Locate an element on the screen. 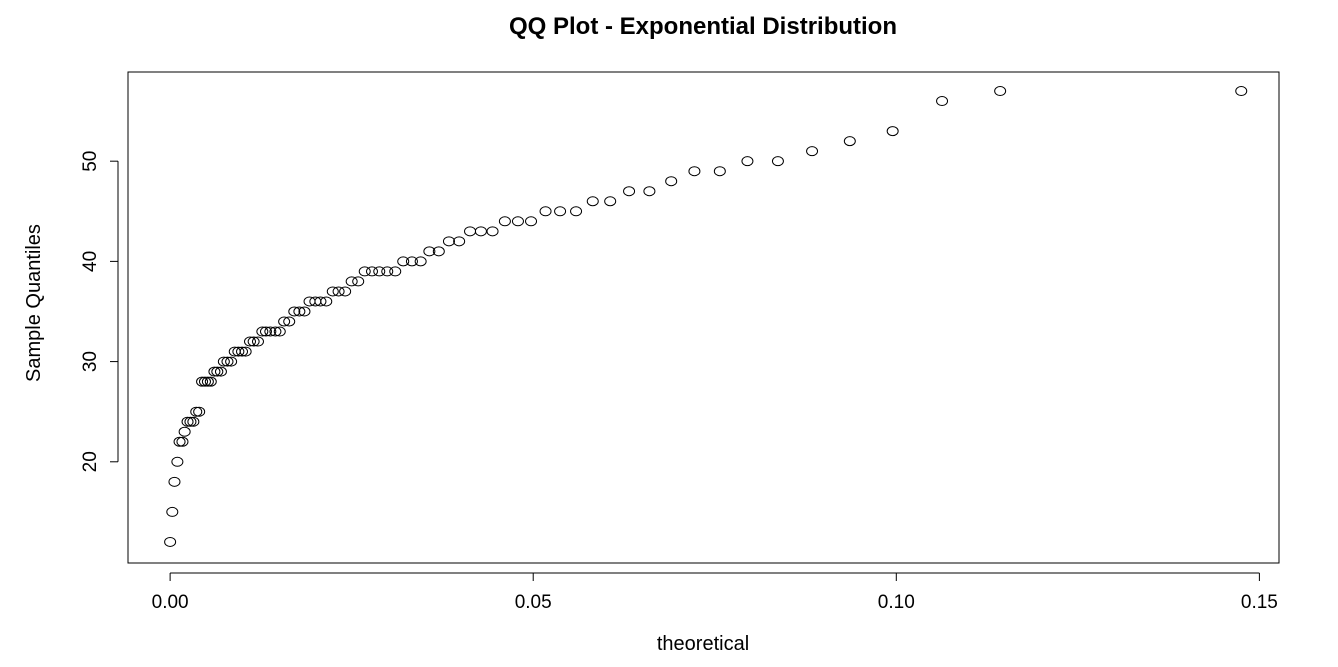 The width and height of the screenshot is (1338, 667). x-tick-label: 0.00 is located at coordinates (170, 602).